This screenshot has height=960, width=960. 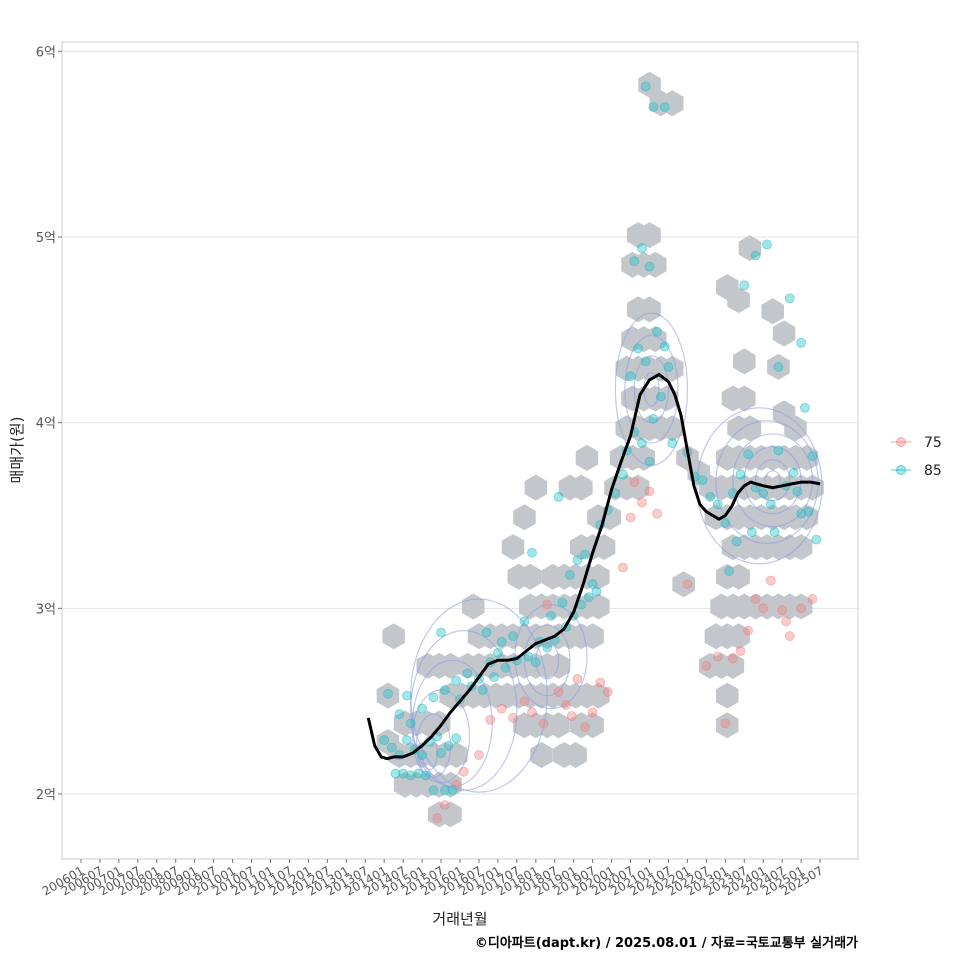 What do you see at coordinates (46, 52) in the screenshot?
I see `y-tick-label: 6억` at bounding box center [46, 52].